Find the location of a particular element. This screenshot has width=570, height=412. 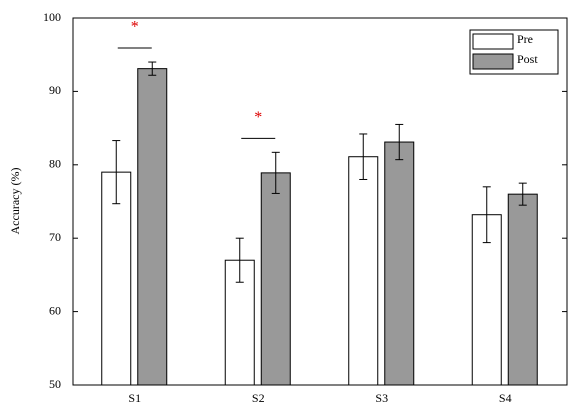

y-tick-label: 80 is located at coordinates (55, 164).